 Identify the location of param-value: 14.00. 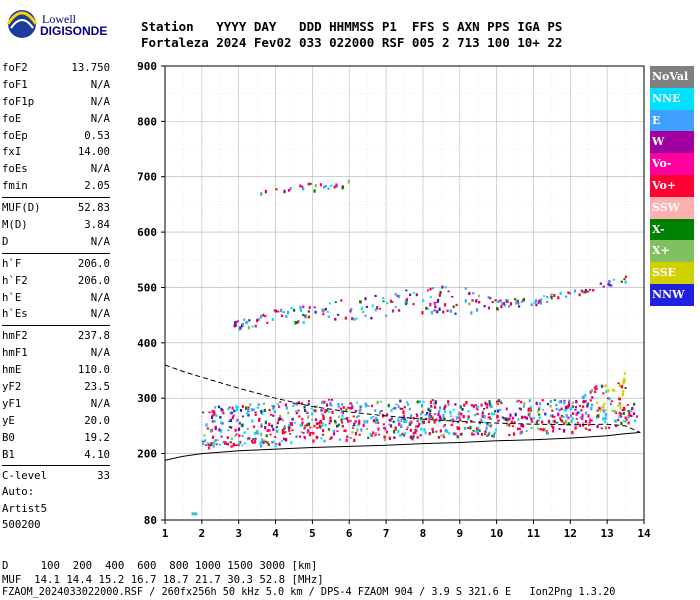
(93, 152).